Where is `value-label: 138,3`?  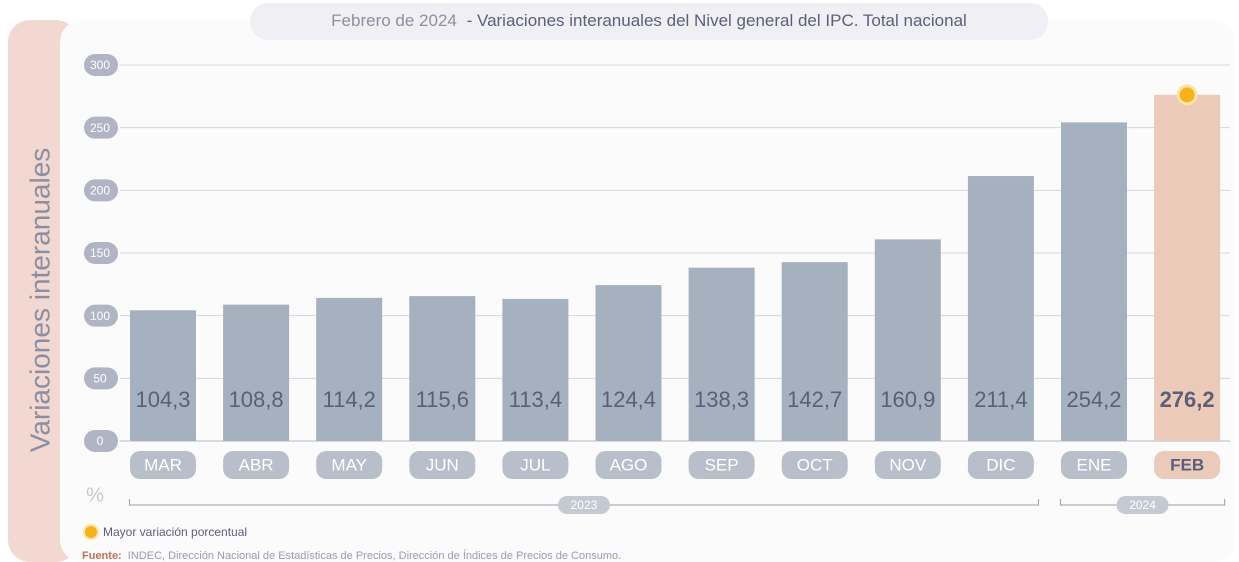
value-label: 138,3 is located at coordinates (721, 399).